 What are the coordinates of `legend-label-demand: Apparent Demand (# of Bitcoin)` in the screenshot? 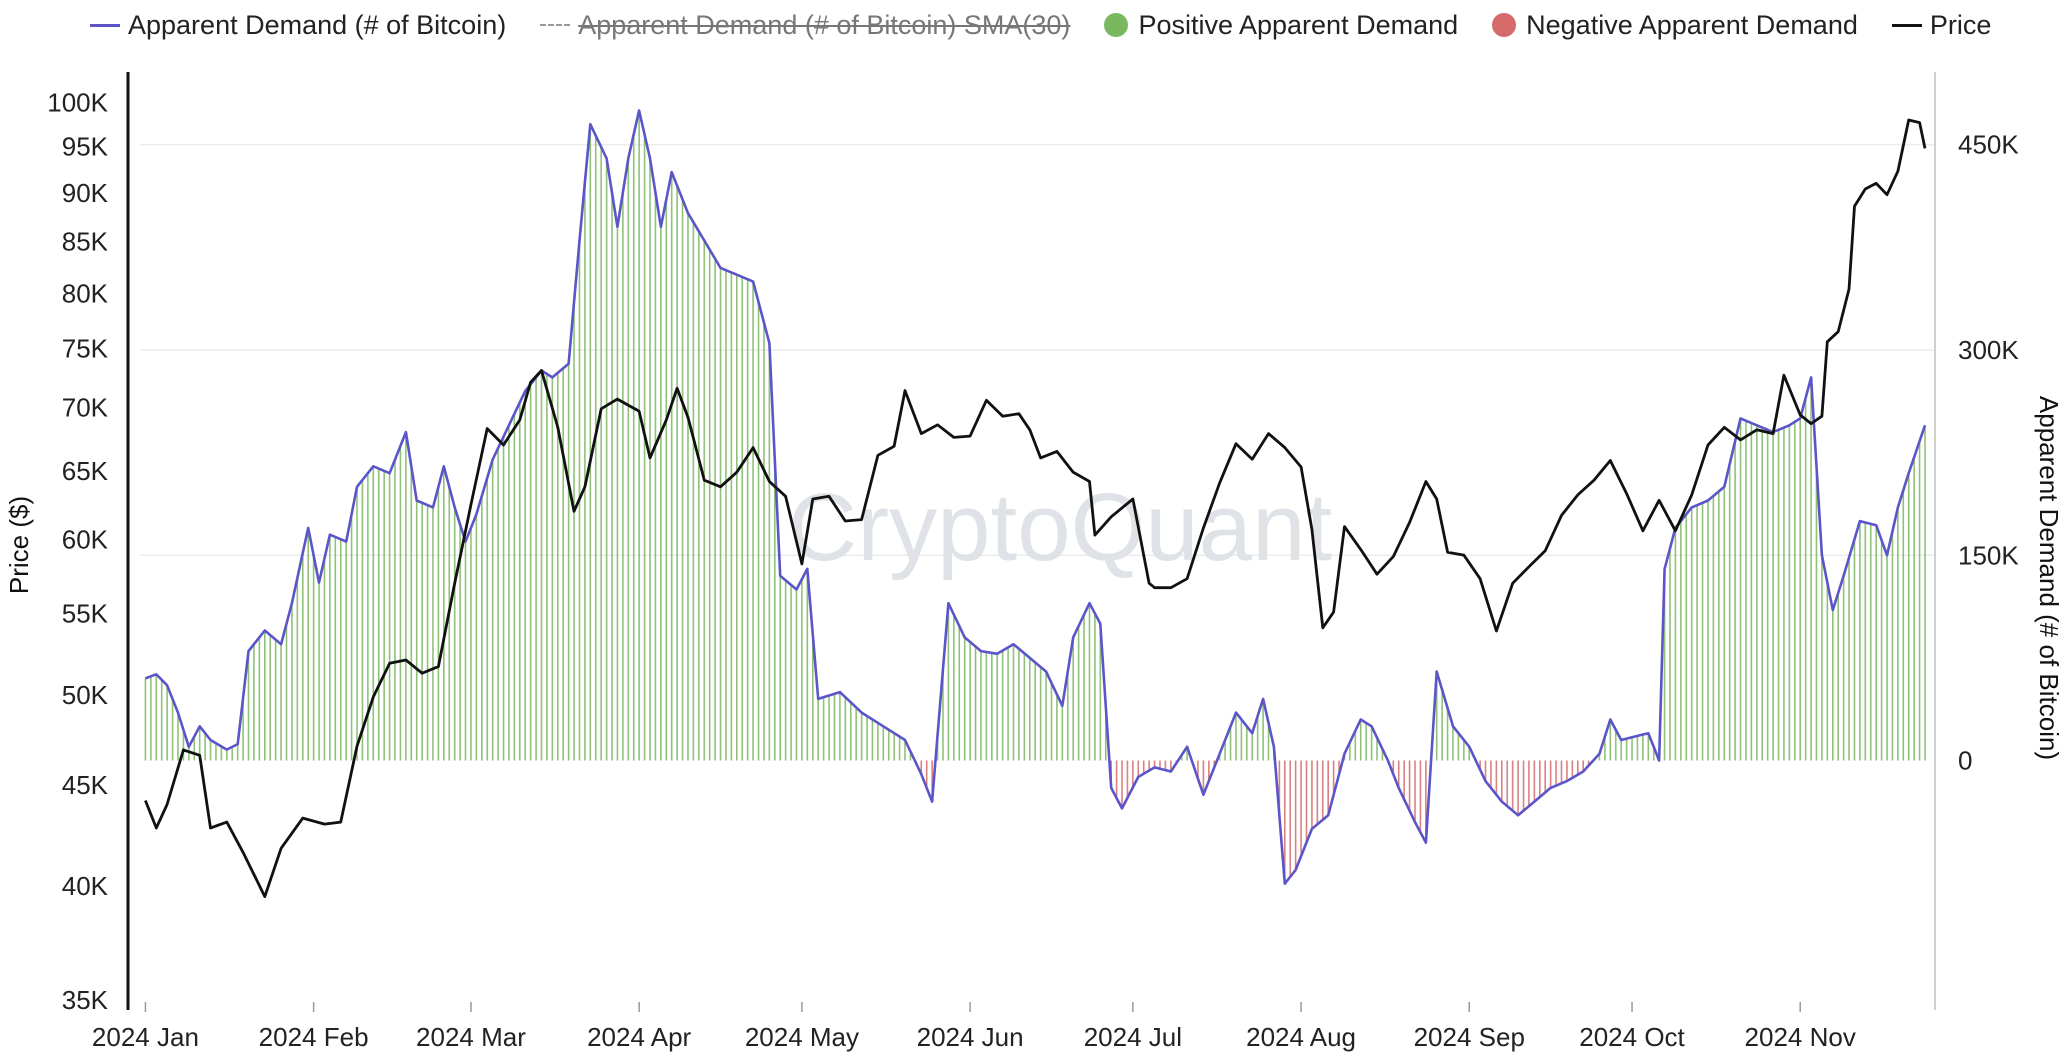 It's located at (317, 24).